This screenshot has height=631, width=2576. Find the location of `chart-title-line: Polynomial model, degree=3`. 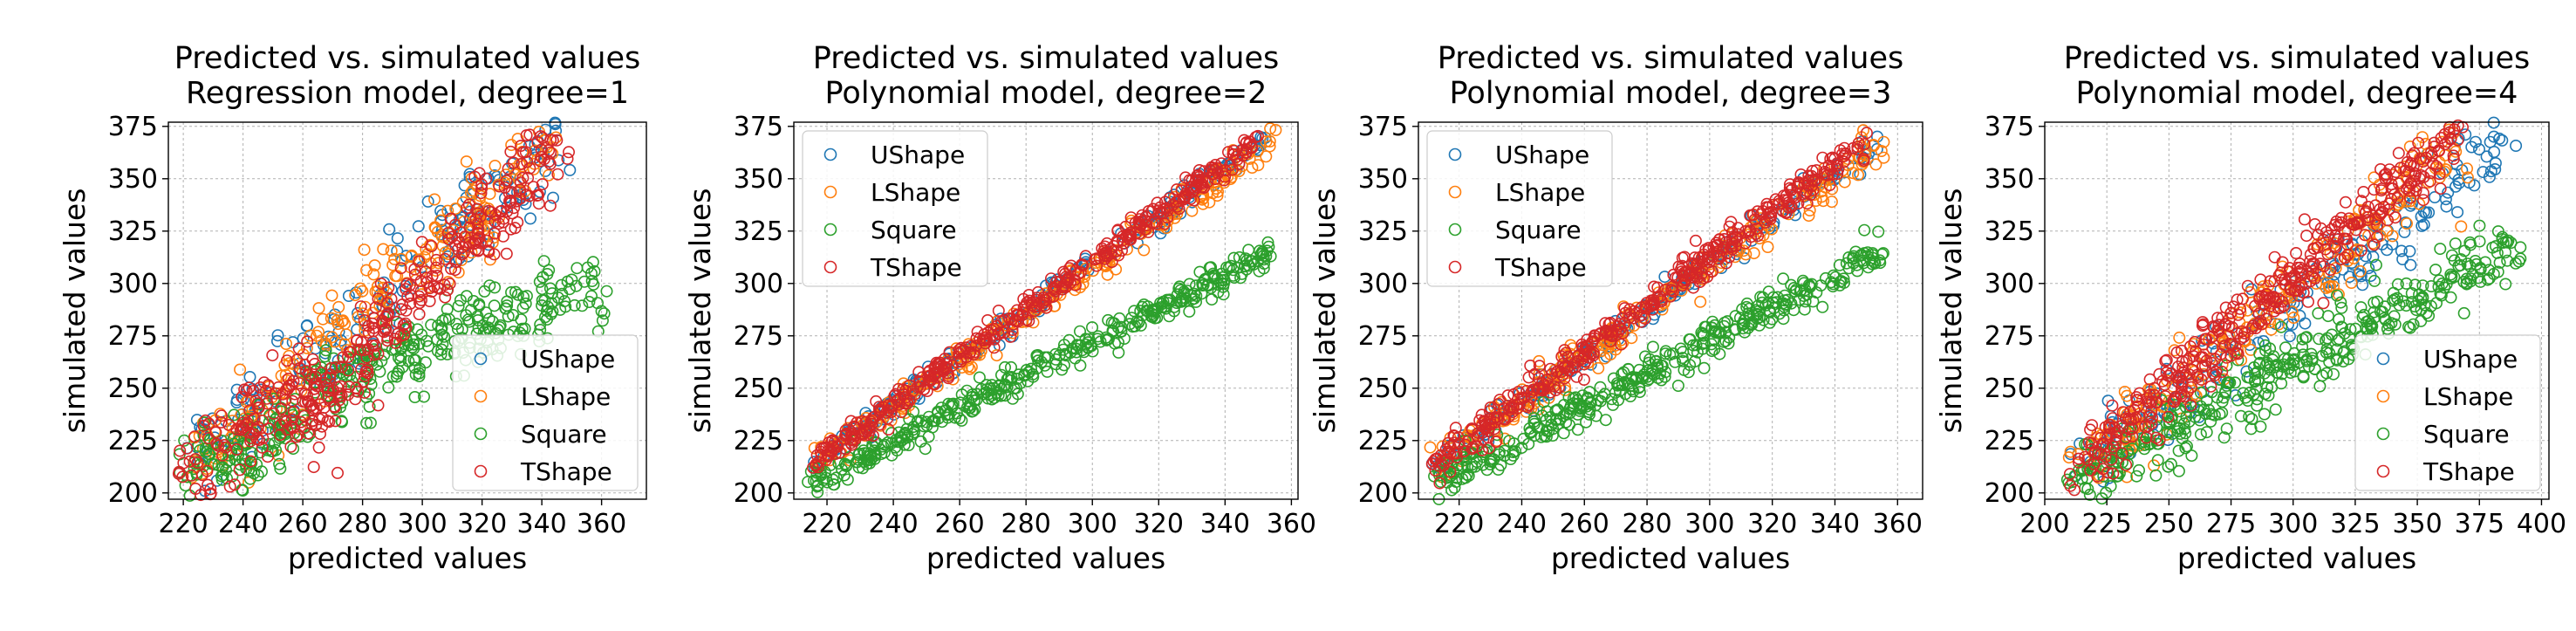

chart-title-line: Polynomial model, degree=3 is located at coordinates (1671, 94).